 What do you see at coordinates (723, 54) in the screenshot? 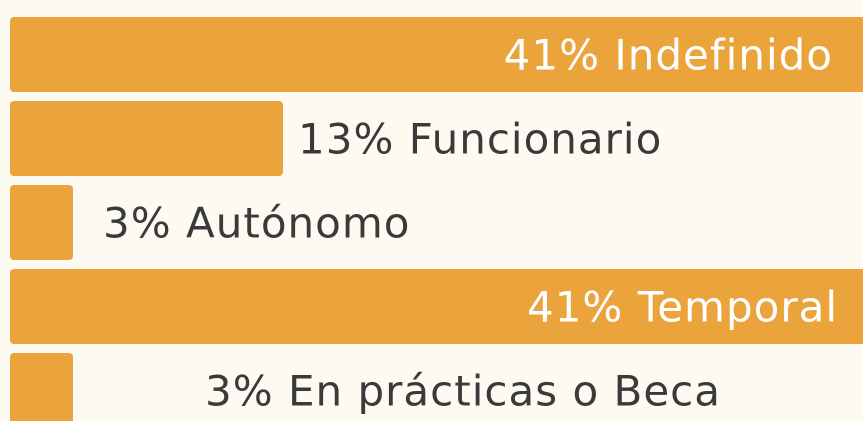
I see `category-label: Indefinido` at bounding box center [723, 54].